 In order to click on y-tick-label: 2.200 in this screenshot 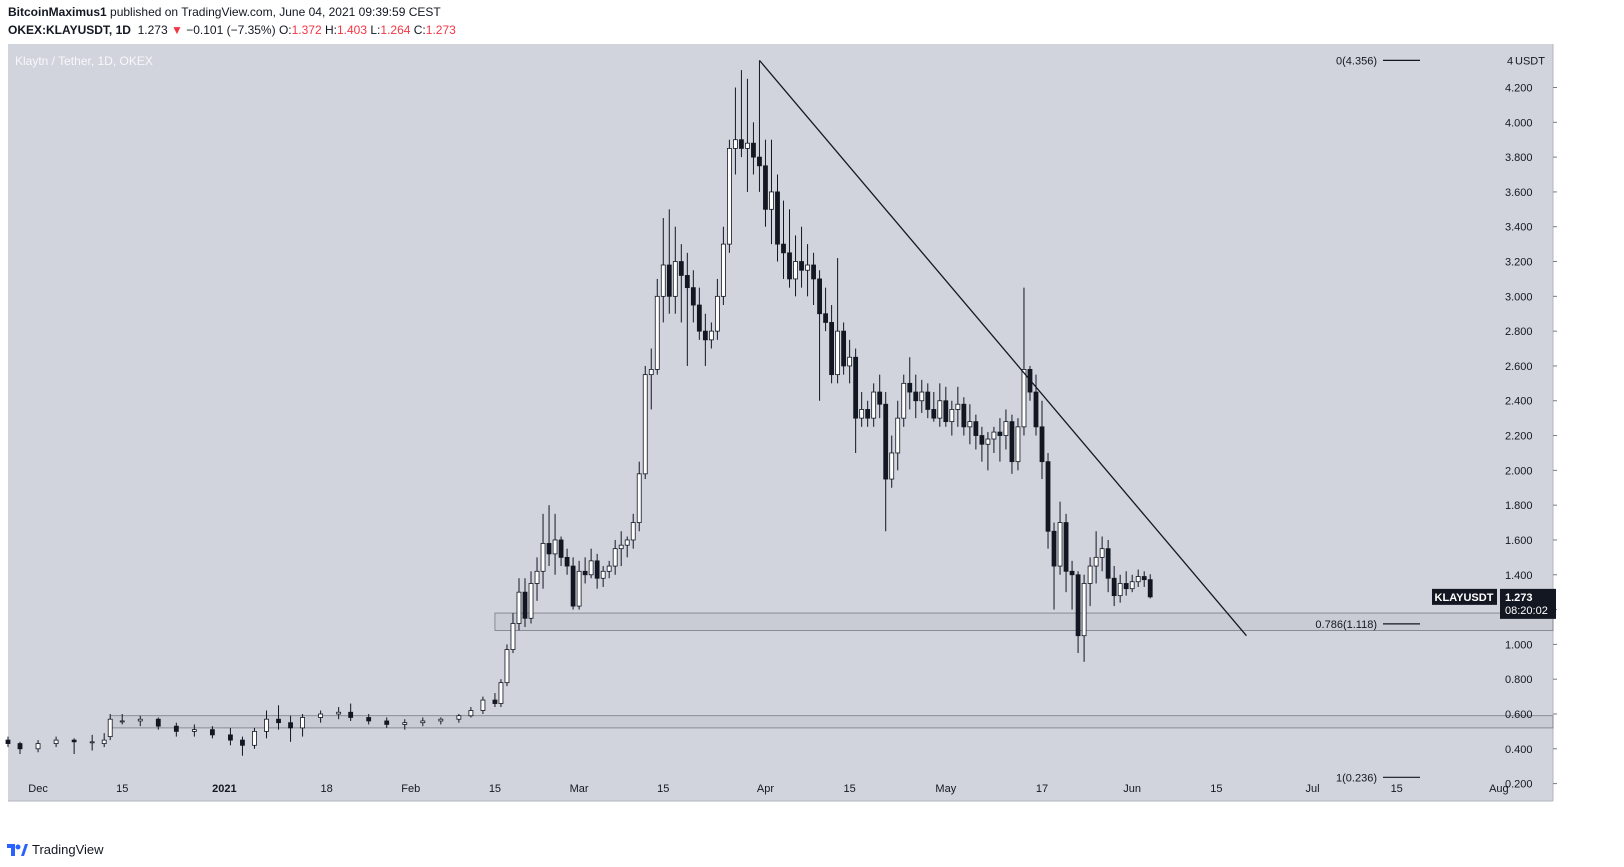, I will do `click(1519, 437)`.